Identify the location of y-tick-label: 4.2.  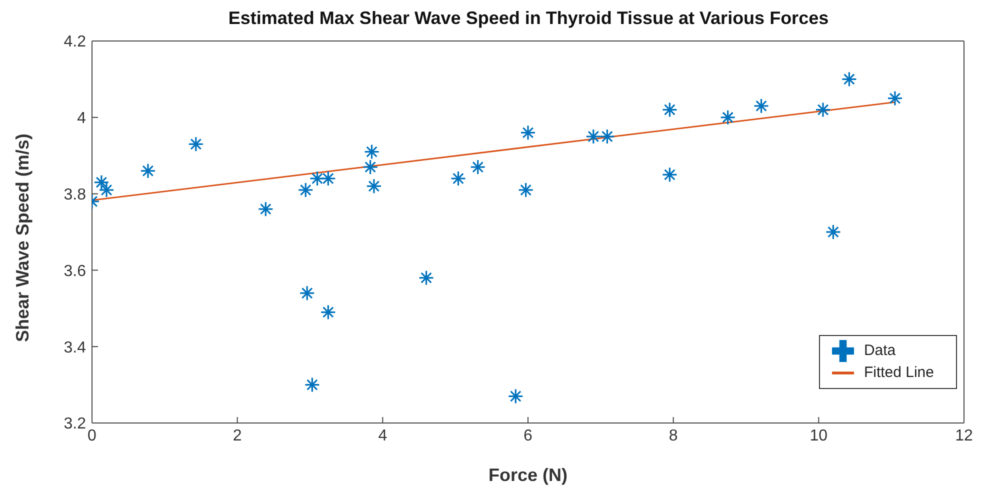
(75, 42).